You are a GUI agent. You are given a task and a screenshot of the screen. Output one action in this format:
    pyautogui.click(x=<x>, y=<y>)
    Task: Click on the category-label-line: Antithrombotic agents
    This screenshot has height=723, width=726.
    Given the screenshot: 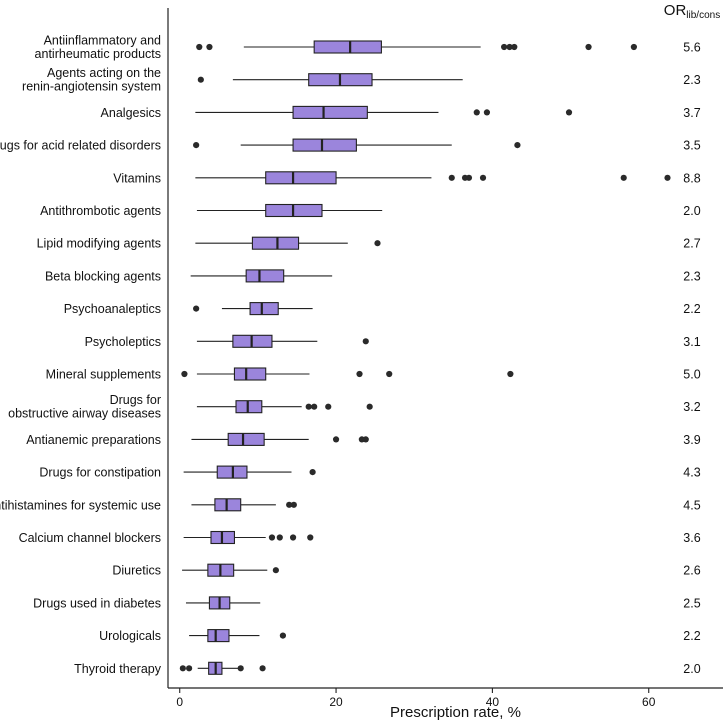 What is the action you would take?
    pyautogui.click(x=100, y=211)
    